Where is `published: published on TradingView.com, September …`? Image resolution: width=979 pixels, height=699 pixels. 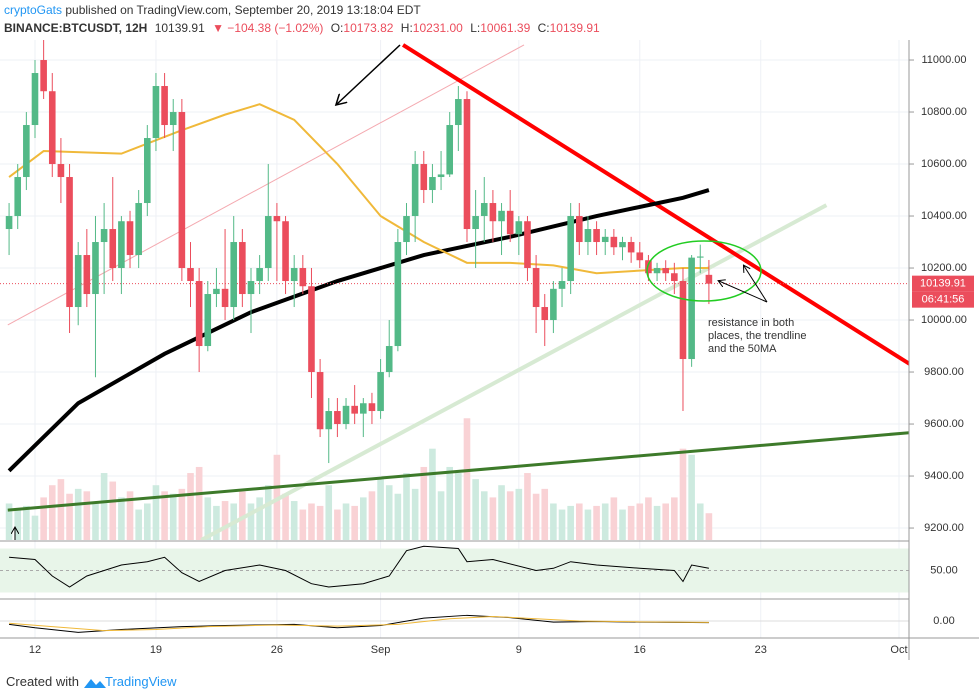
published: published on TradingView.com, September … is located at coordinates (241, 10).